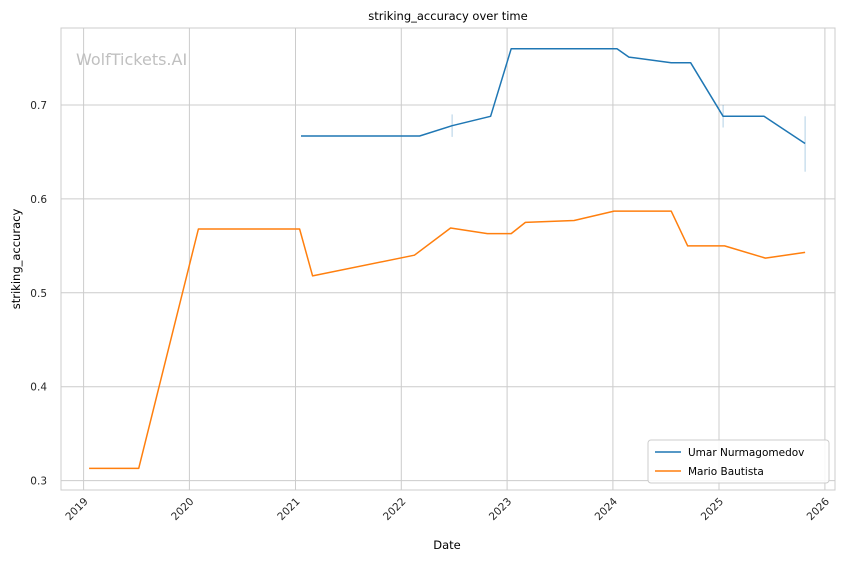  I want to click on y-tick-label: 0.7, so click(38, 106).